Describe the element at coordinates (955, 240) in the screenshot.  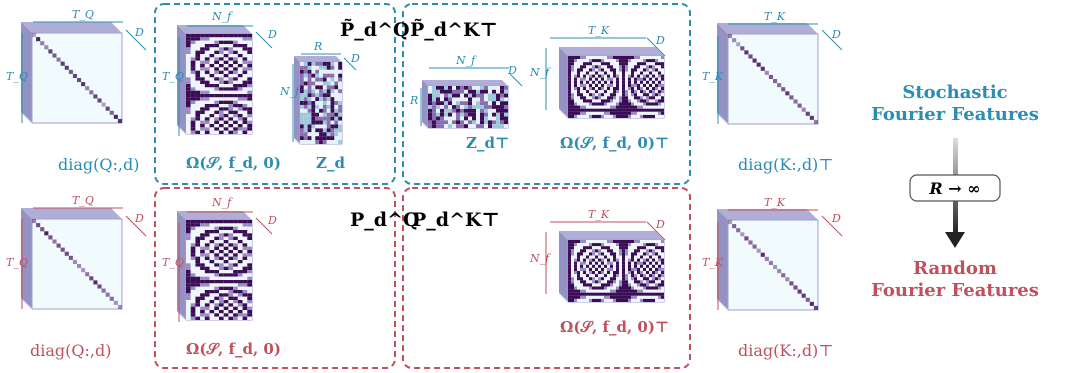
I see `arrow-head` at that location.